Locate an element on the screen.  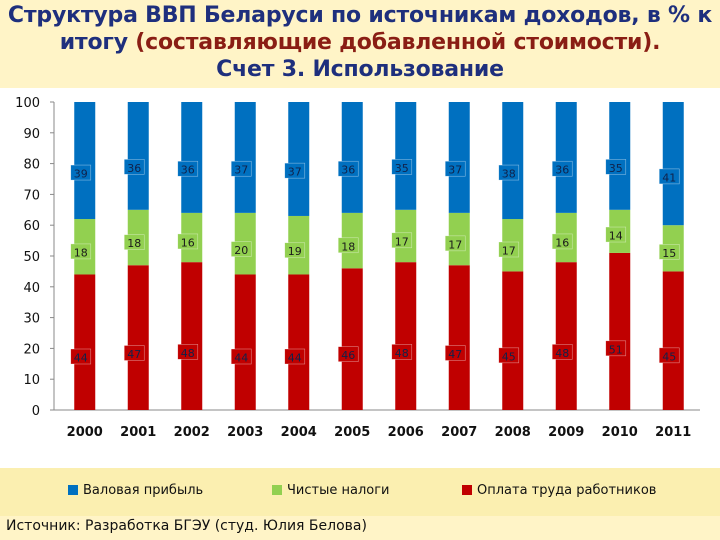
x-tick-label: 2004 is located at coordinates (299, 432).